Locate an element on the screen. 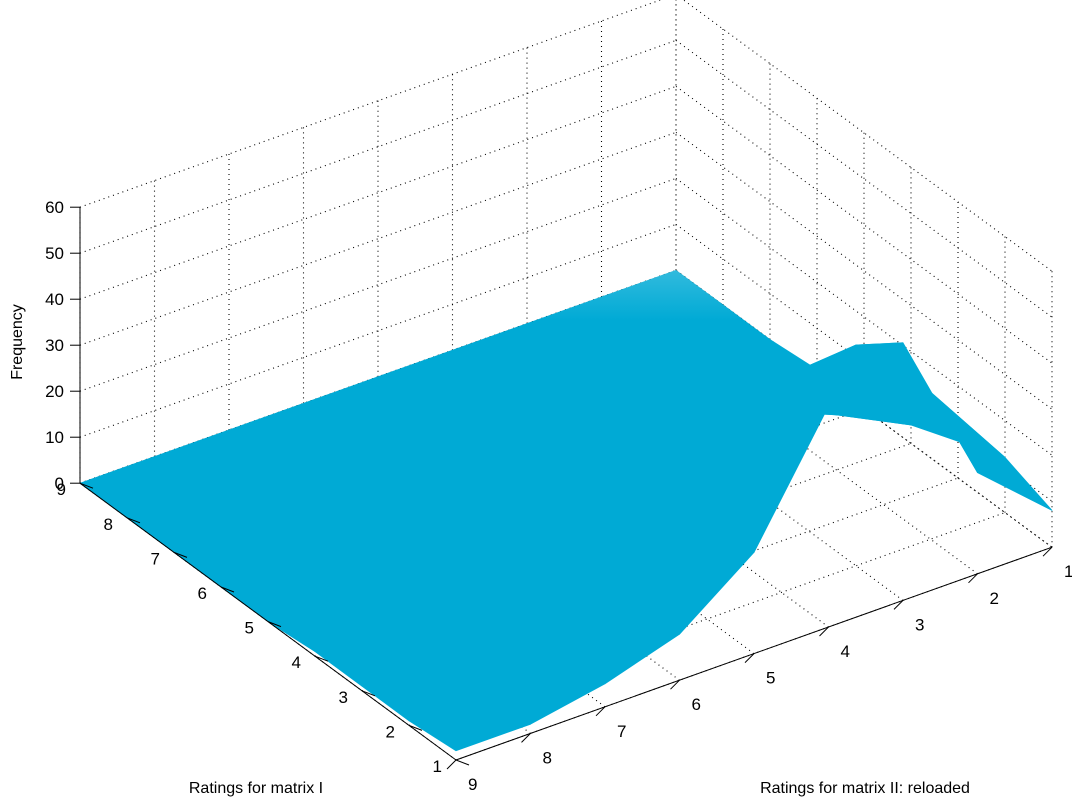 This screenshot has height=804, width=1072. y-tick-label: 8 is located at coordinates (547, 757).